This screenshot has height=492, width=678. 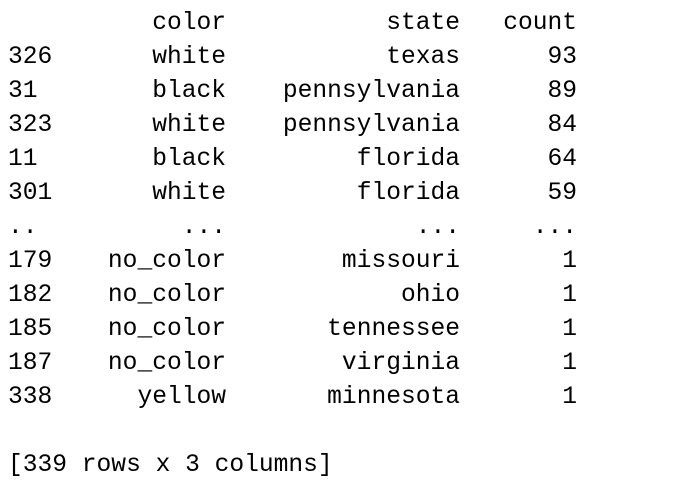 I want to click on row-index: .., so click(x=23, y=228).